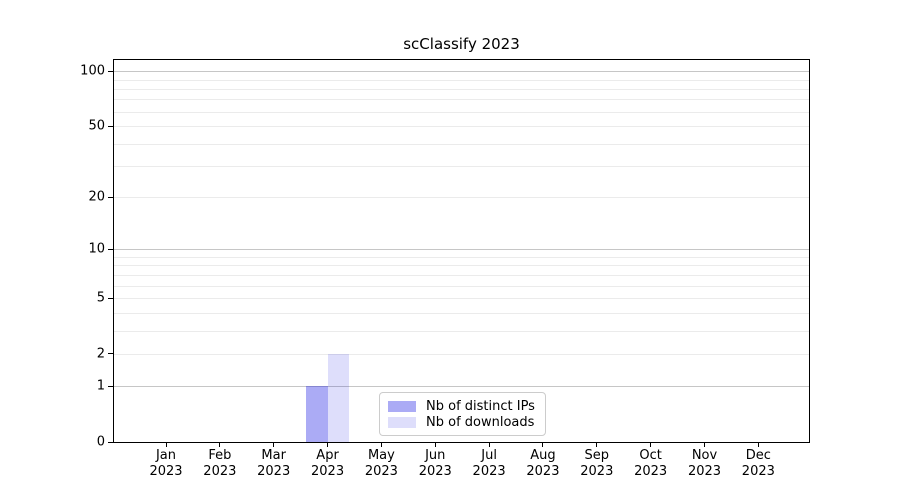  I want to click on y-tick-label: 10, so click(96, 249).